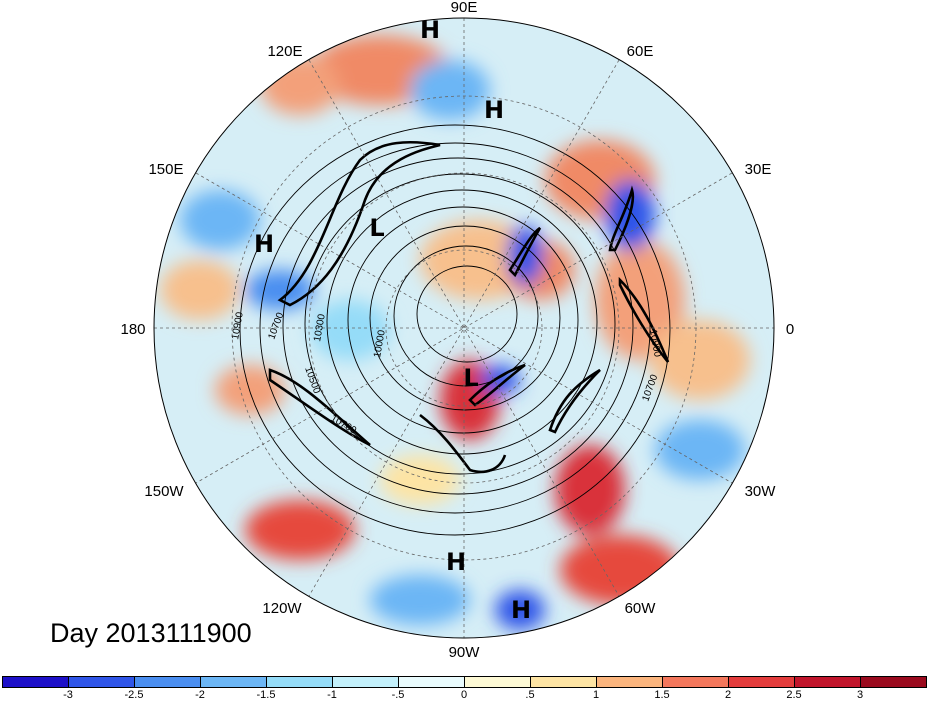 The height and width of the screenshot is (702, 928). I want to click on contour-label: 10000, so click(380, 344).